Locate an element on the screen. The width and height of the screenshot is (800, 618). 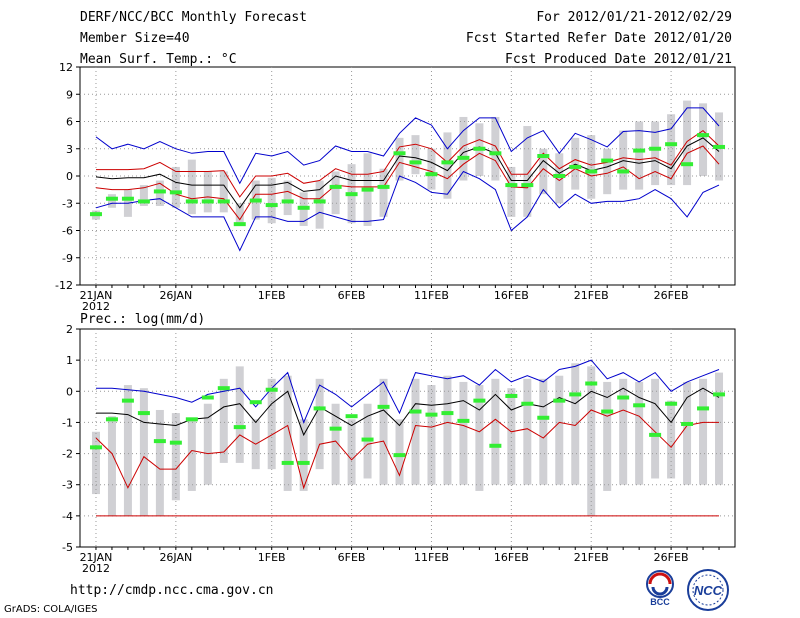
ensemble-mean-line is located at coordinates (407, 173).